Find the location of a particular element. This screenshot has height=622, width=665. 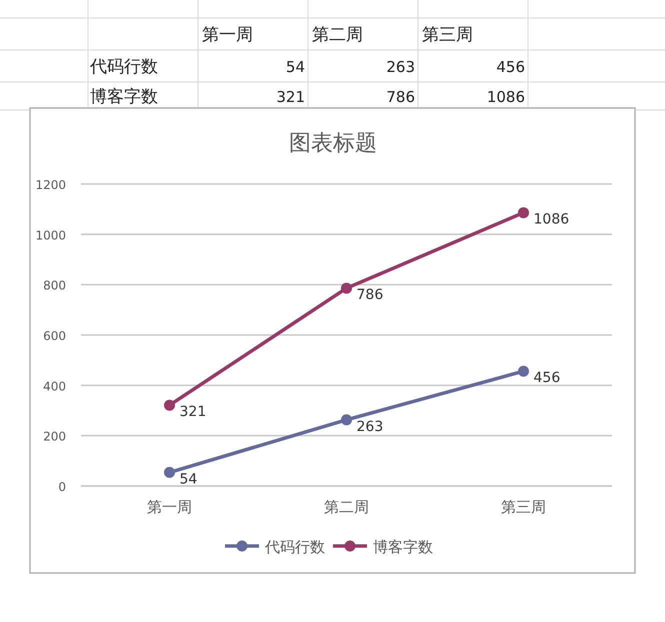

y-tick-label: 800 is located at coordinates (54, 285).